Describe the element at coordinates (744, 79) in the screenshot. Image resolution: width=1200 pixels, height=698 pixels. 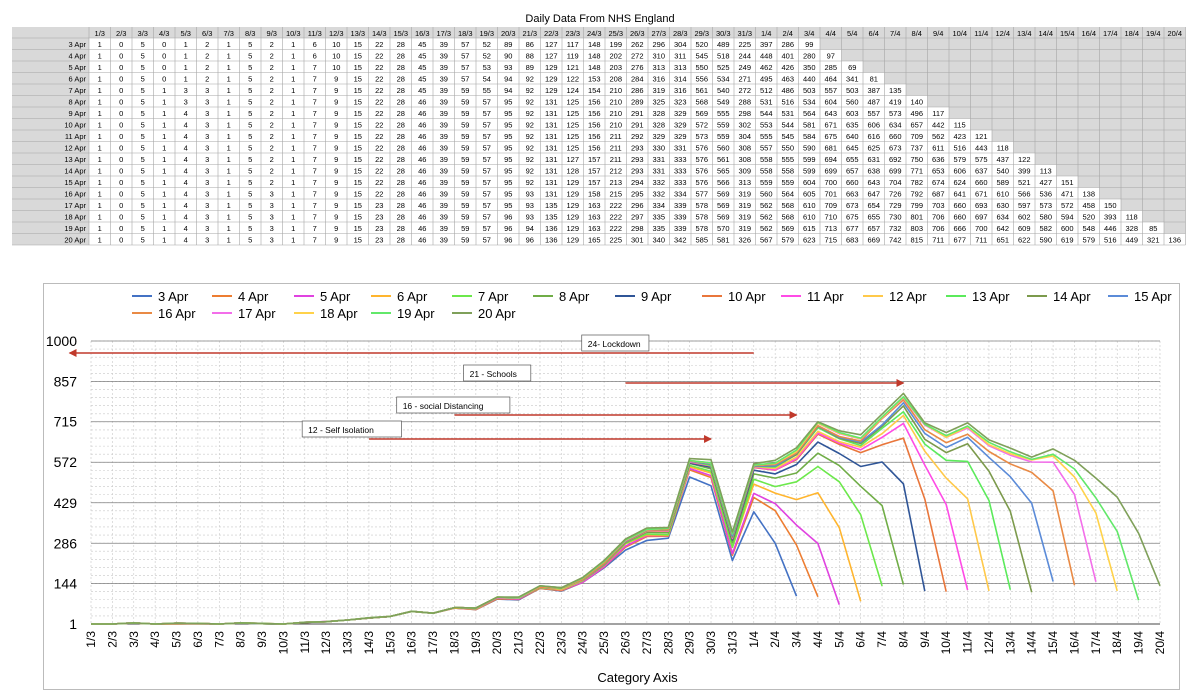
I see `table-cell: 271` at that location.